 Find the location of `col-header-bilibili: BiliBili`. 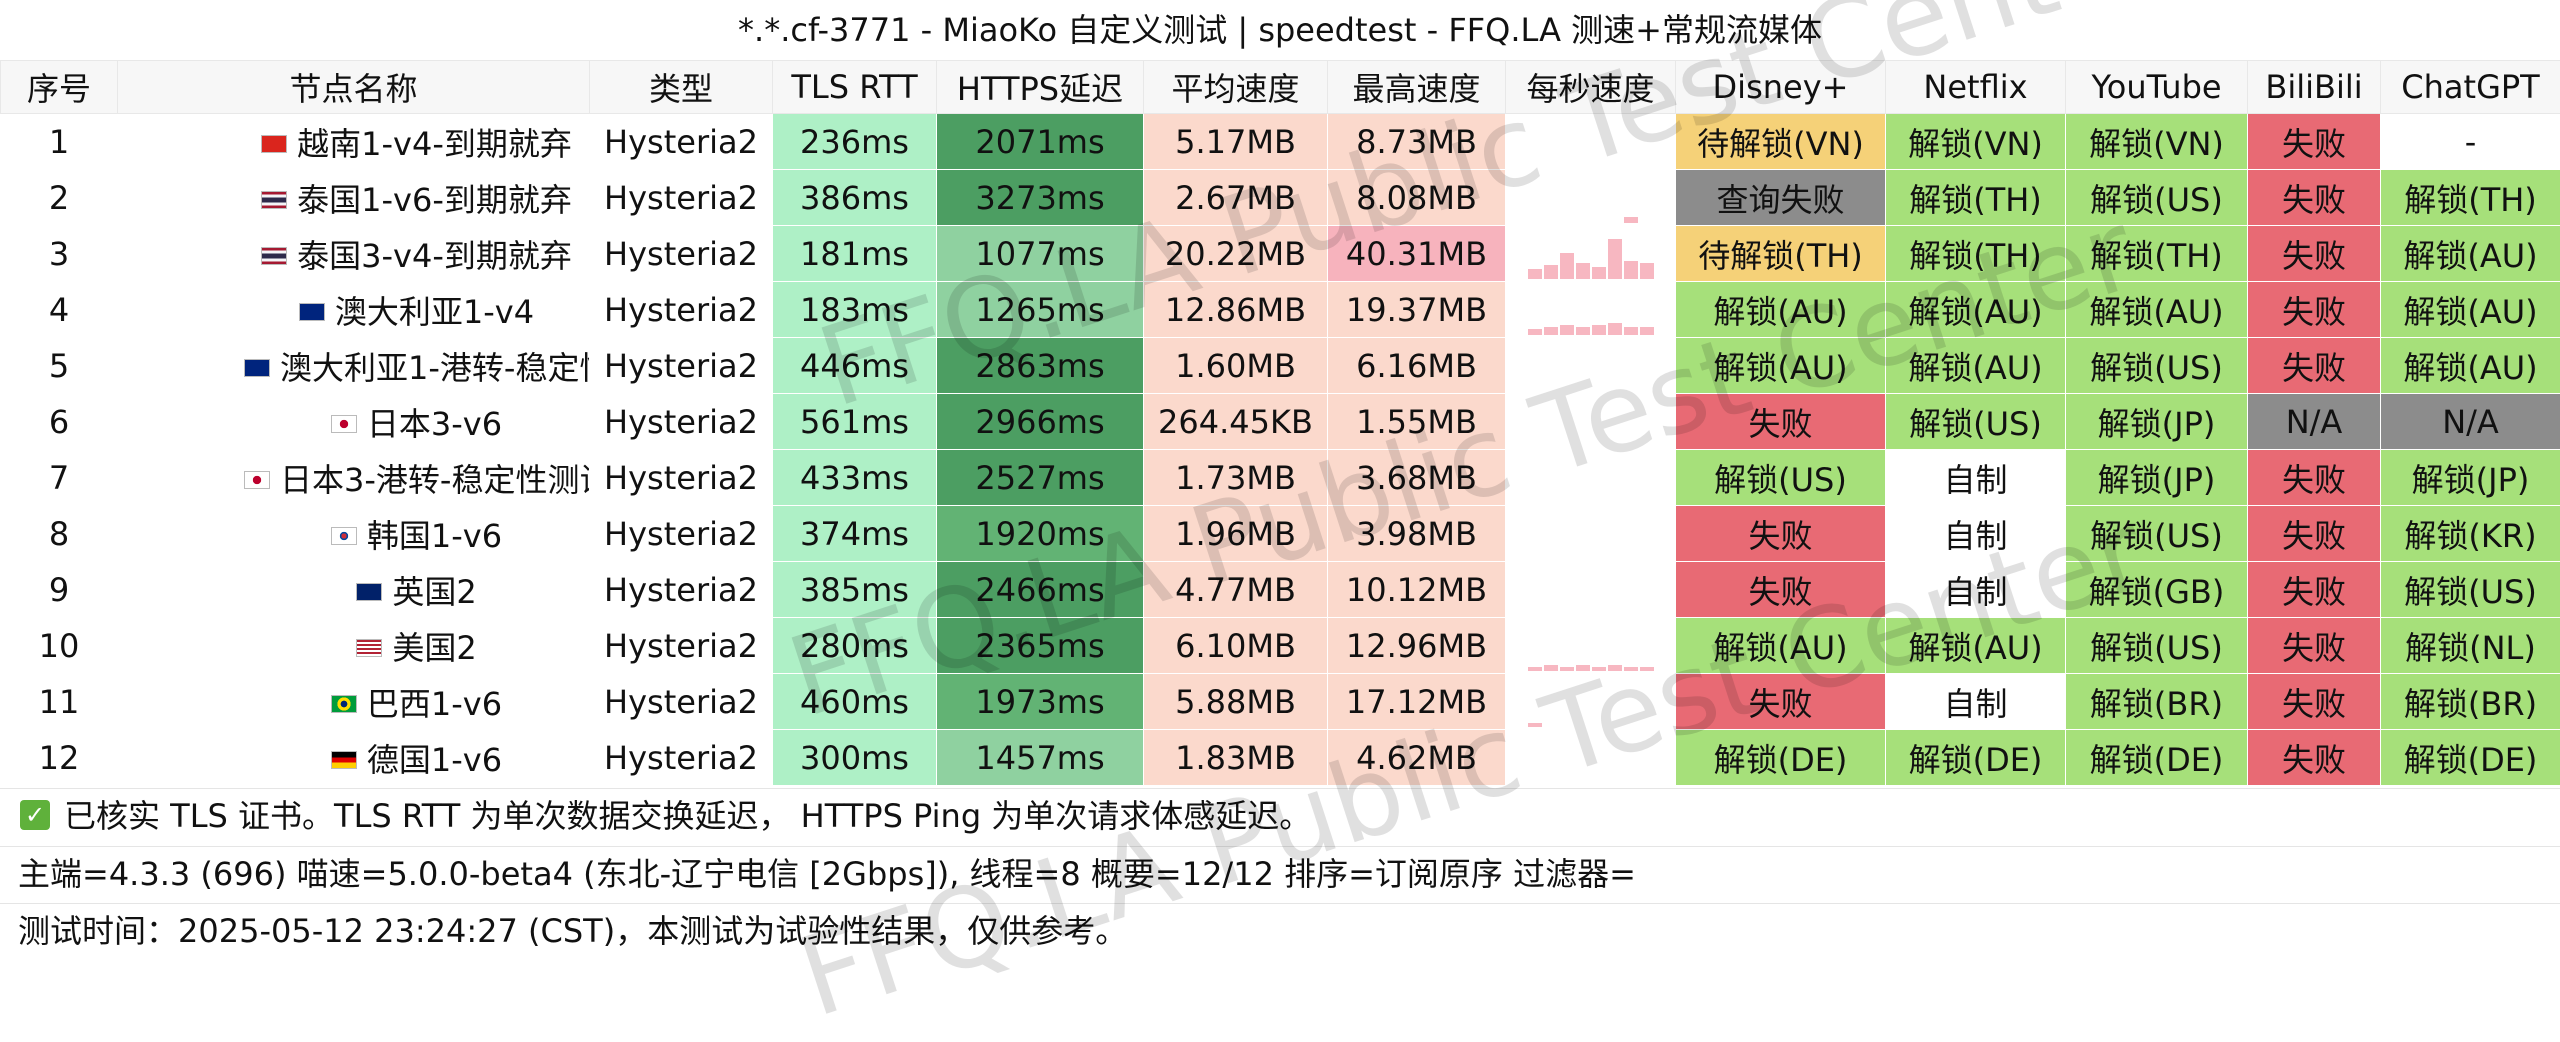

col-header-bilibili: BiliBili is located at coordinates (2314, 87).